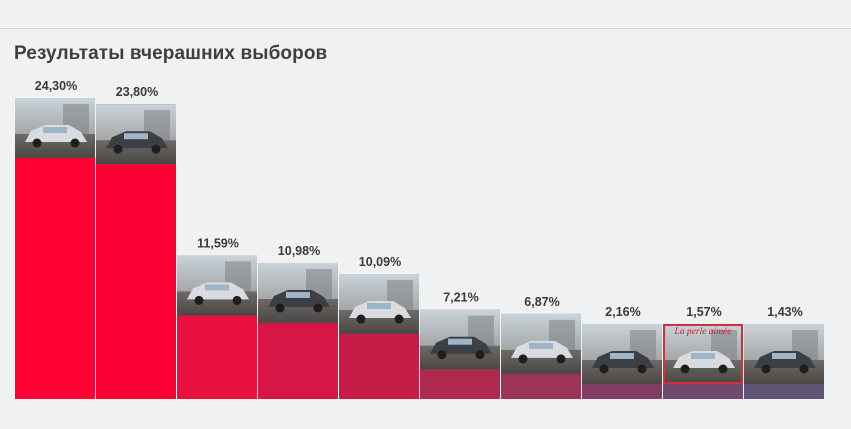  I want to click on bar-group: 1,43%, so click(784, 352).